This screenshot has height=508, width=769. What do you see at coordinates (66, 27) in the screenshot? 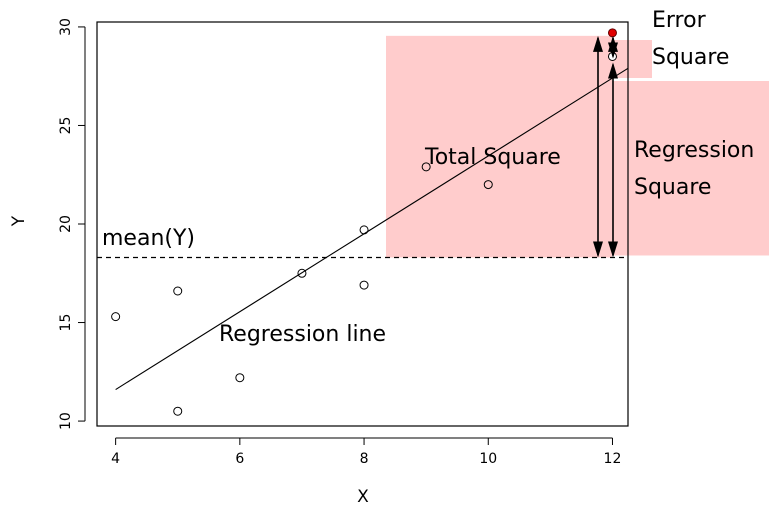
I see `y-tick-label: 30` at bounding box center [66, 27].